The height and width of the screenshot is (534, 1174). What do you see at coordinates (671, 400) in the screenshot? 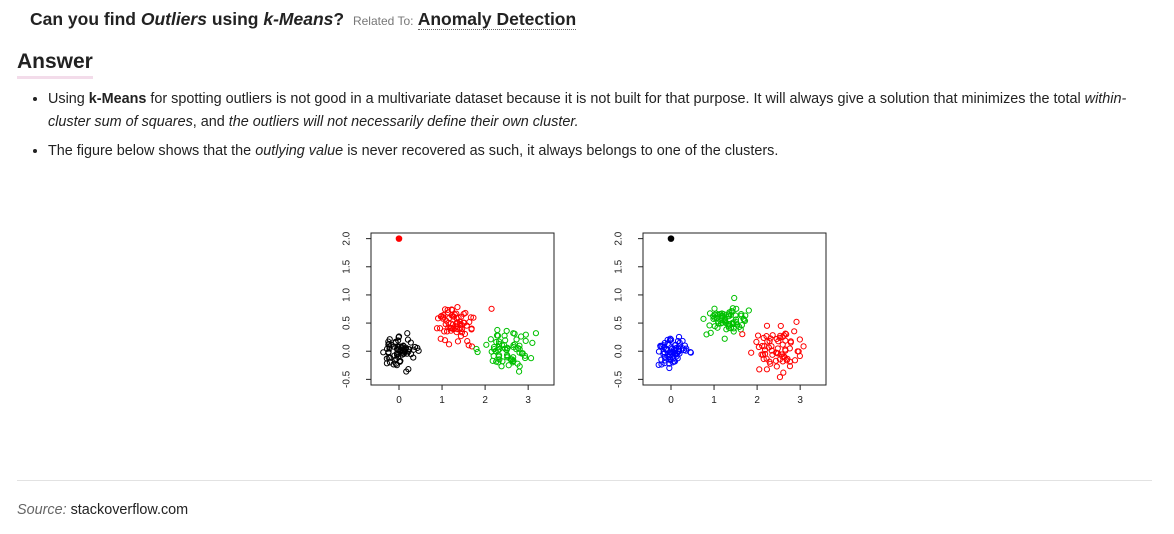
I see `x-tick-label: 0` at bounding box center [671, 400].